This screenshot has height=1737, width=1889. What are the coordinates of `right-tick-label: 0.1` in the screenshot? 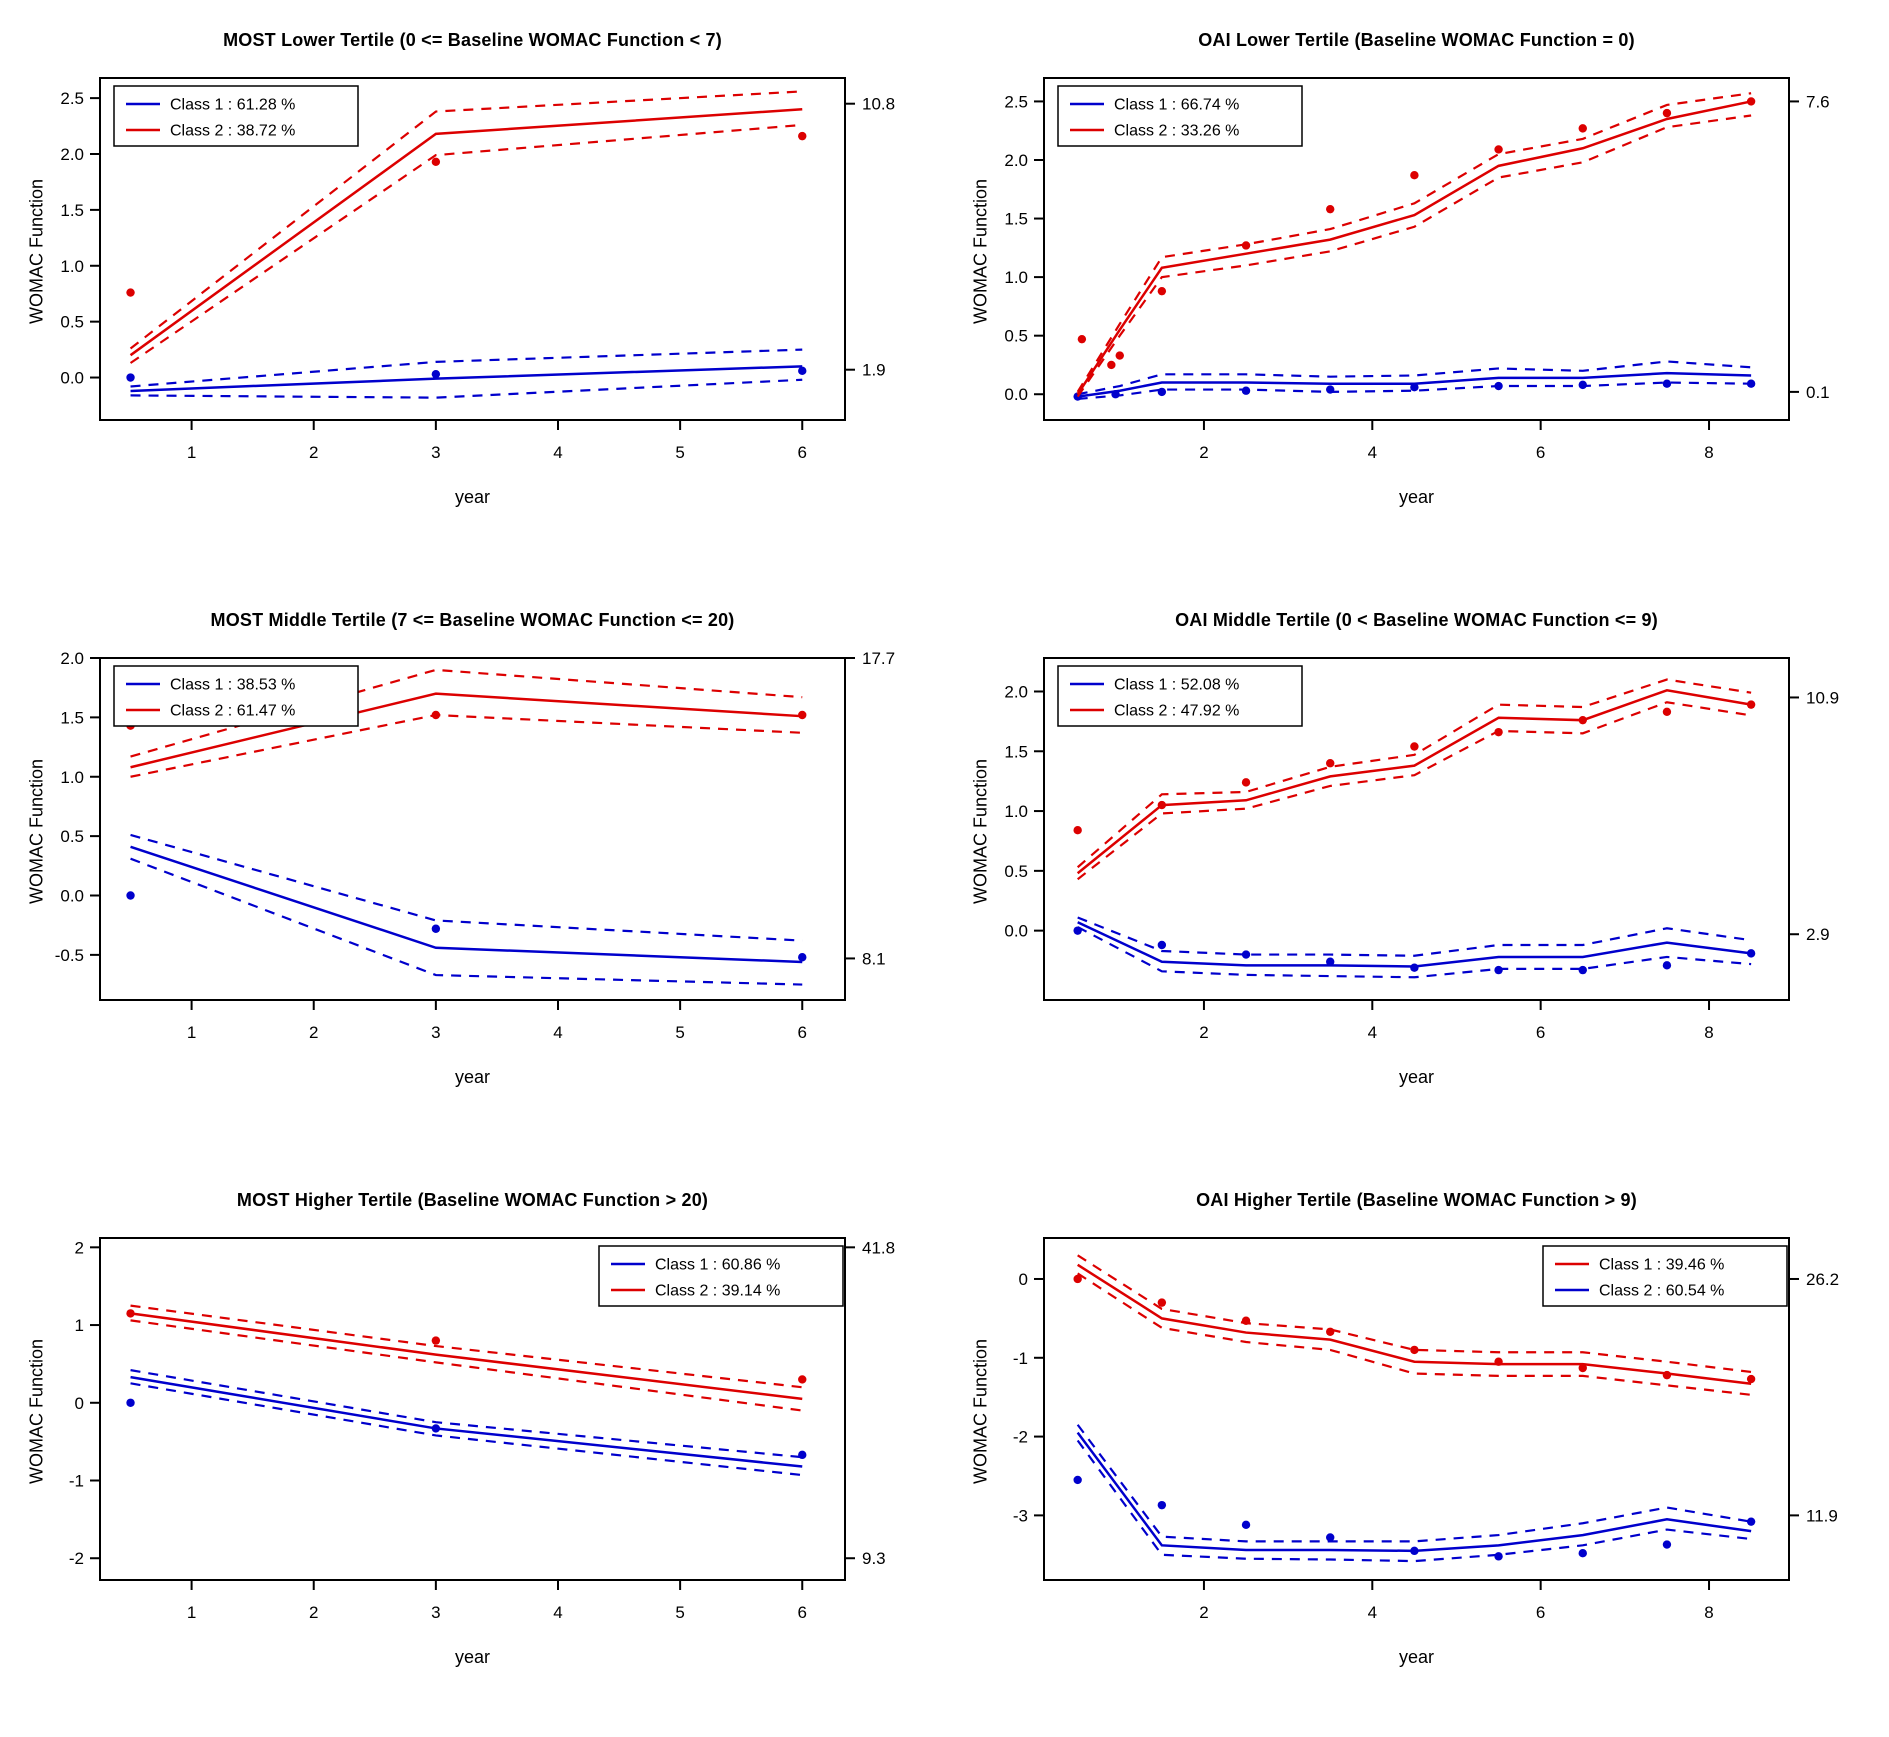 It's located at (1818, 392).